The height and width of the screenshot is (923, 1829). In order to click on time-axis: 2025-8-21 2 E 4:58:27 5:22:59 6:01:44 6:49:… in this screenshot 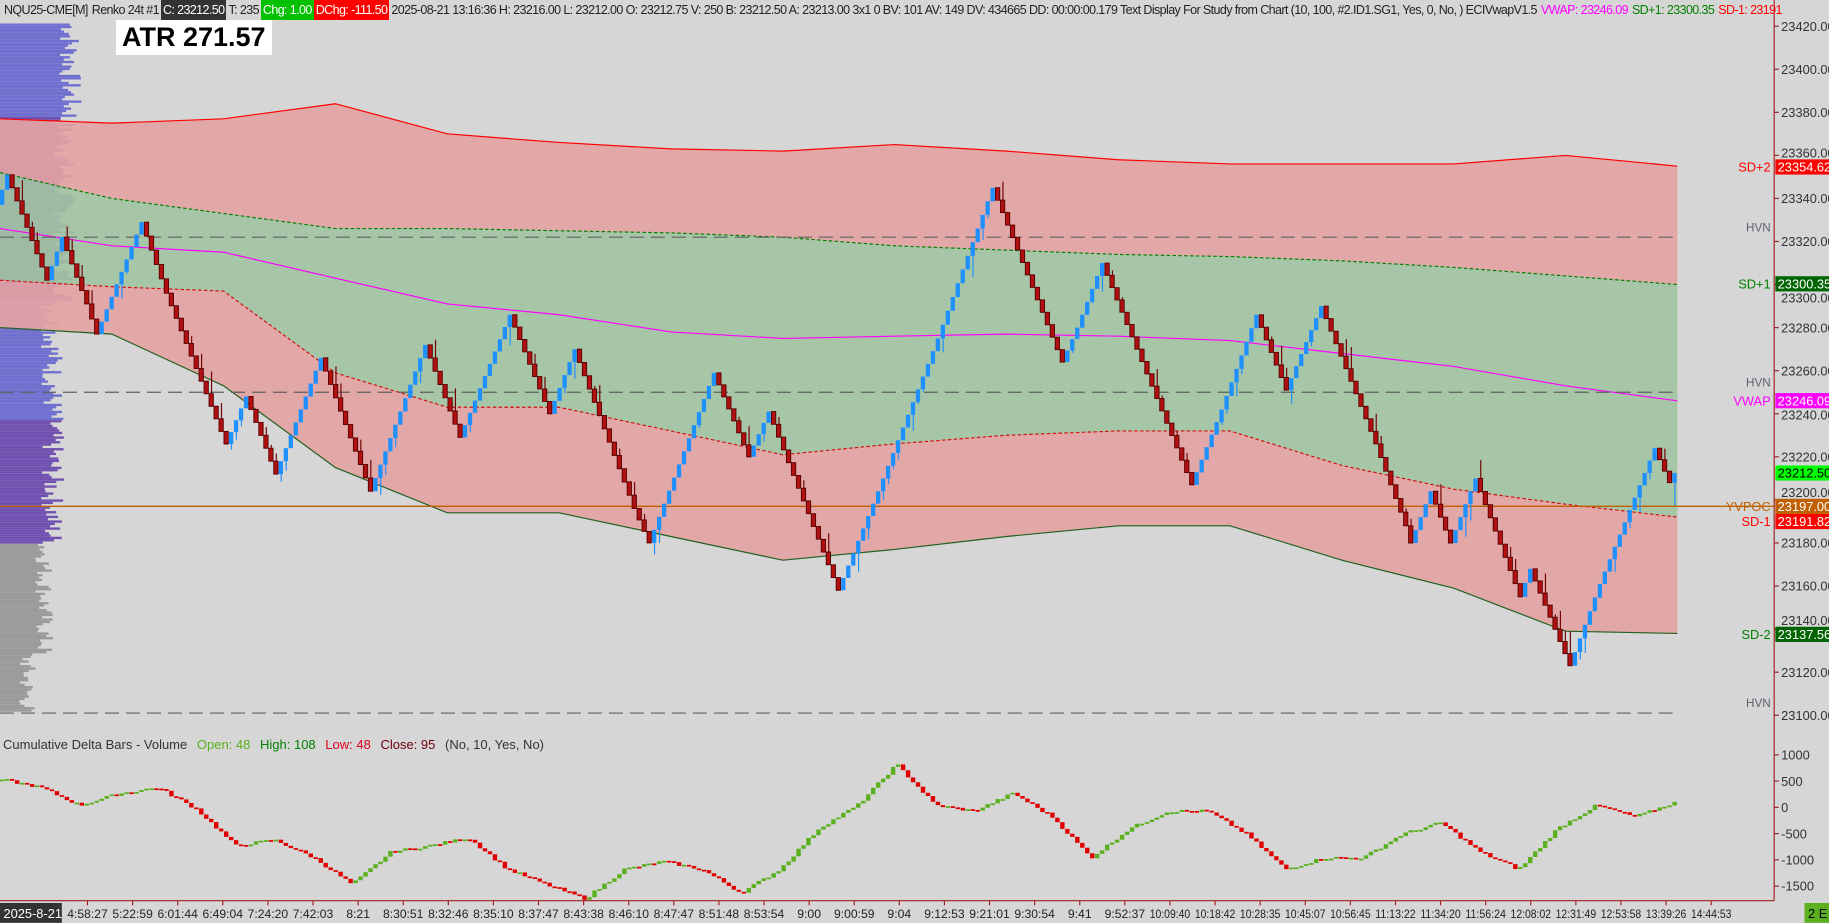, I will do `click(914, 911)`.